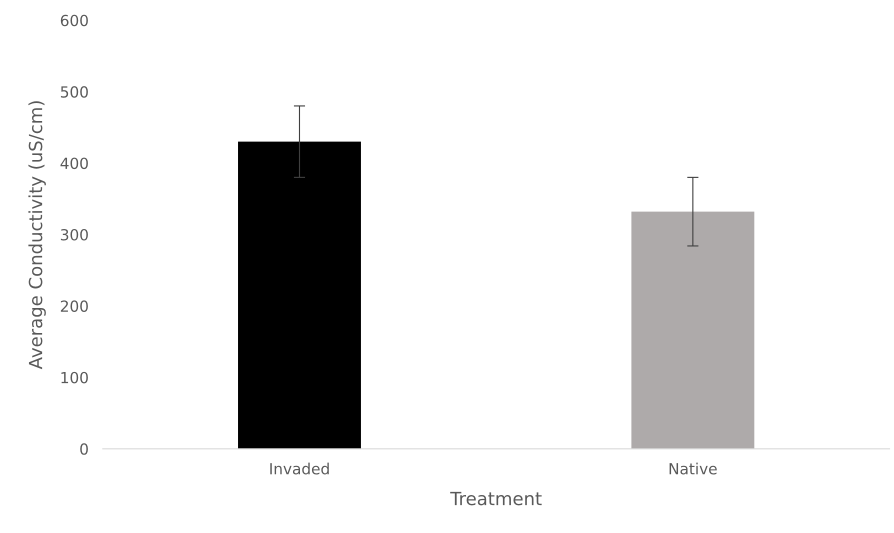 The height and width of the screenshot is (533, 894). Describe the element at coordinates (496, 499) in the screenshot. I see `x-axis-title: Treatment` at that location.